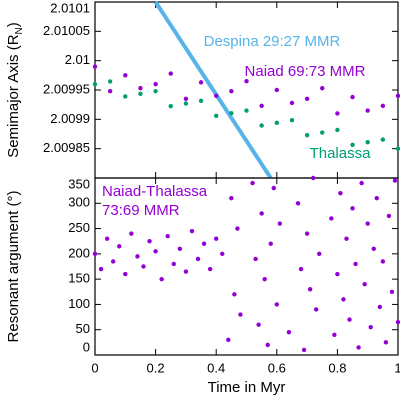 This screenshot has height=400, width=400. Describe the element at coordinates (341, 153) in the screenshot. I see `series-label: Thalassa` at that location.